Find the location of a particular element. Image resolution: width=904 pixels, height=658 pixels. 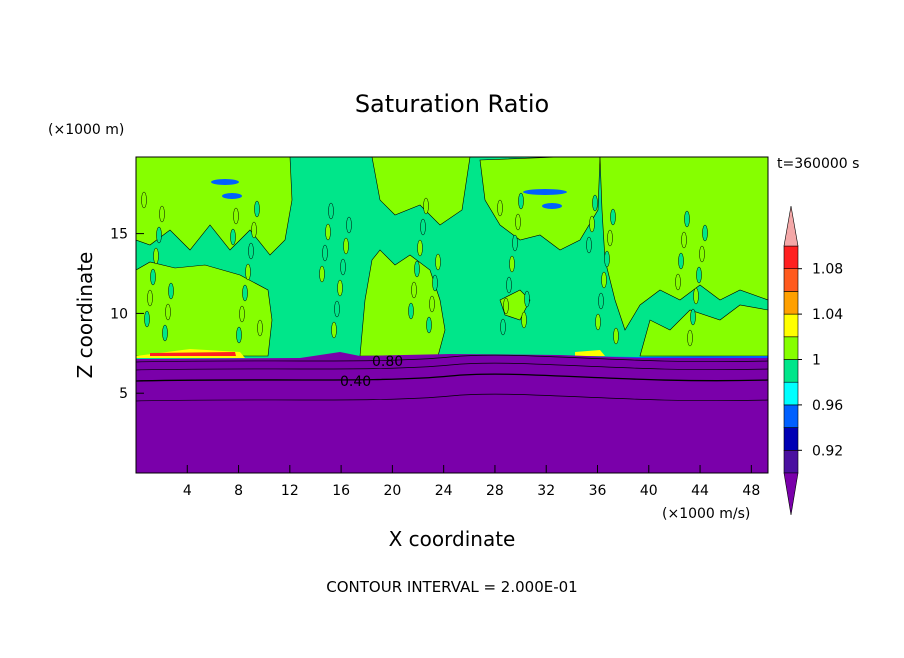

time-label: t=360000 s is located at coordinates (818, 164).